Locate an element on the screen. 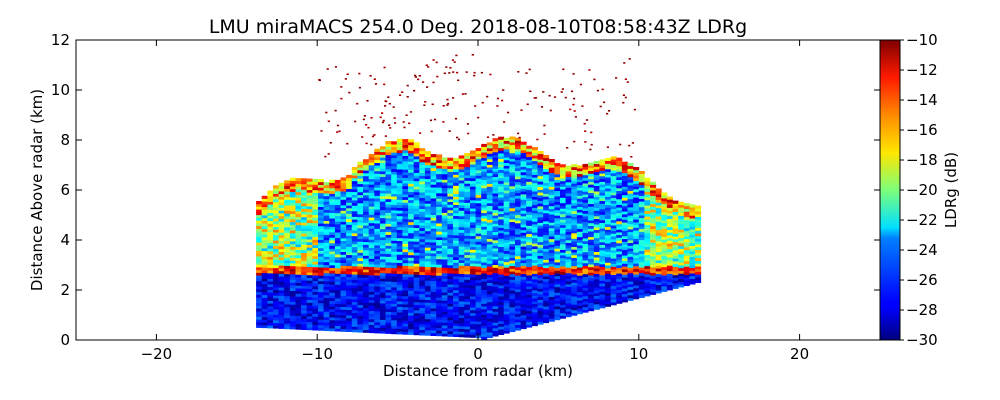 The height and width of the screenshot is (400, 1000). noise-speck is located at coordinates (474, 75).